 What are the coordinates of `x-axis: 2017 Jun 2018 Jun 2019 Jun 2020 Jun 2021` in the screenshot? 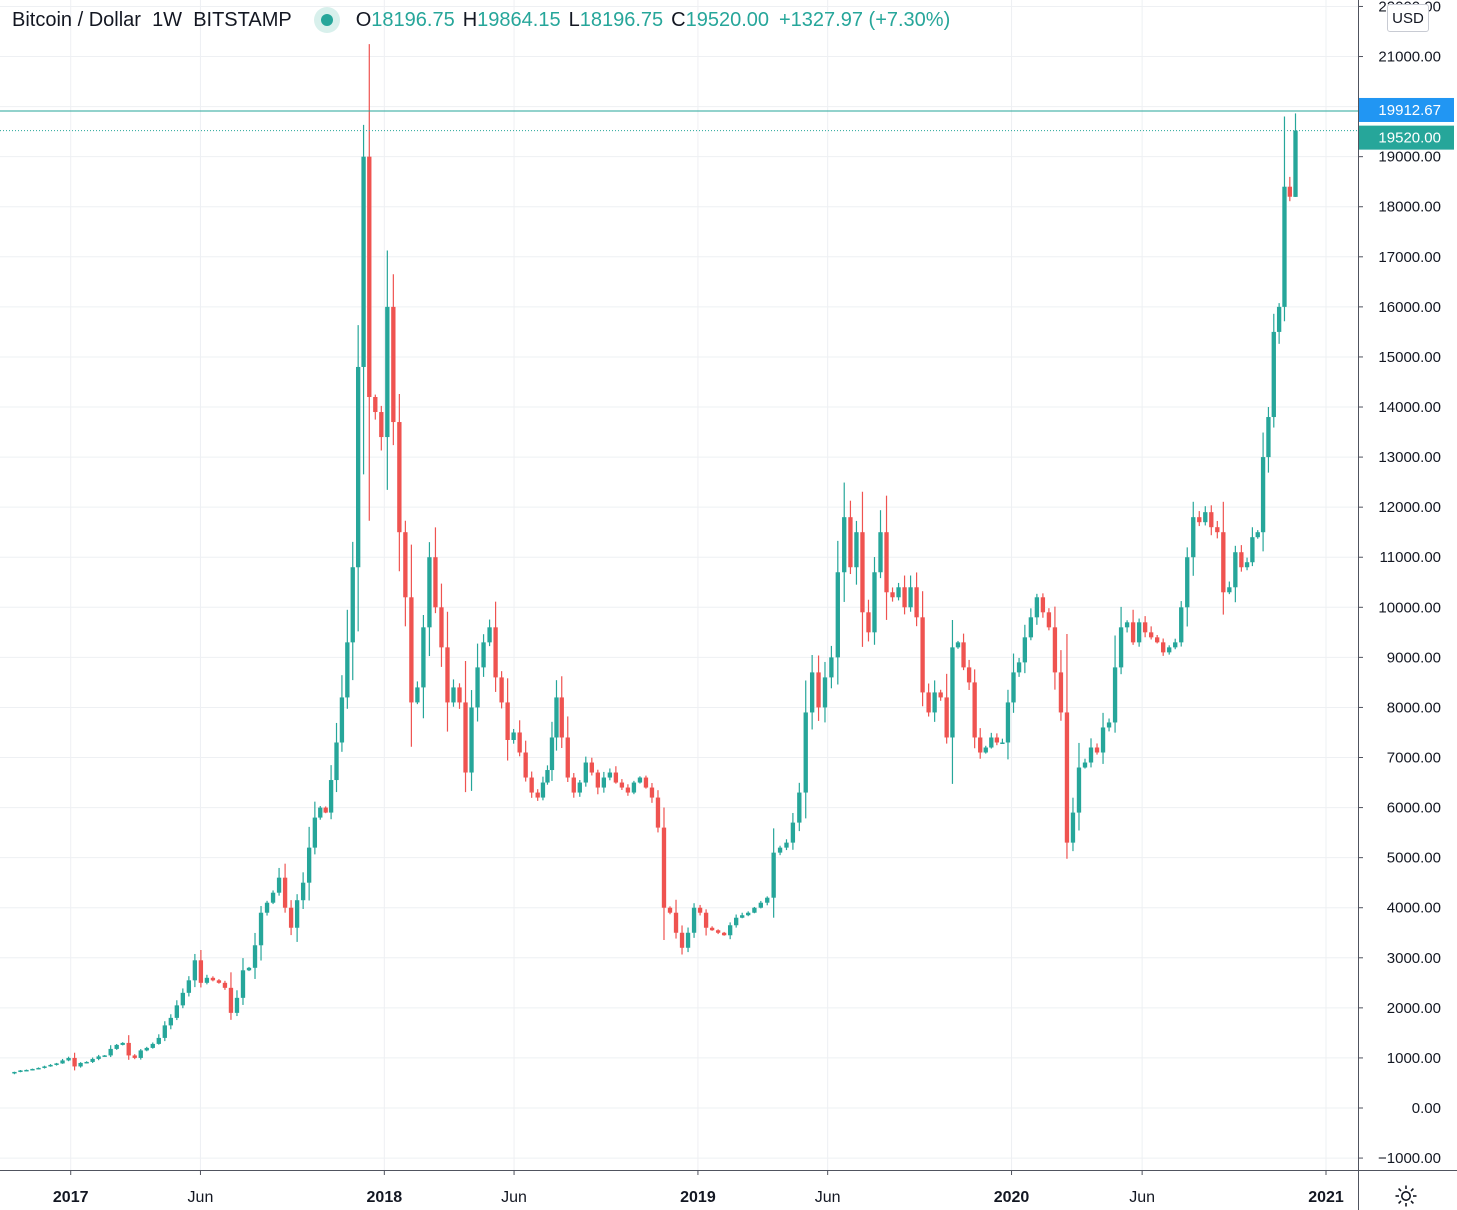 It's located at (698, 1188).